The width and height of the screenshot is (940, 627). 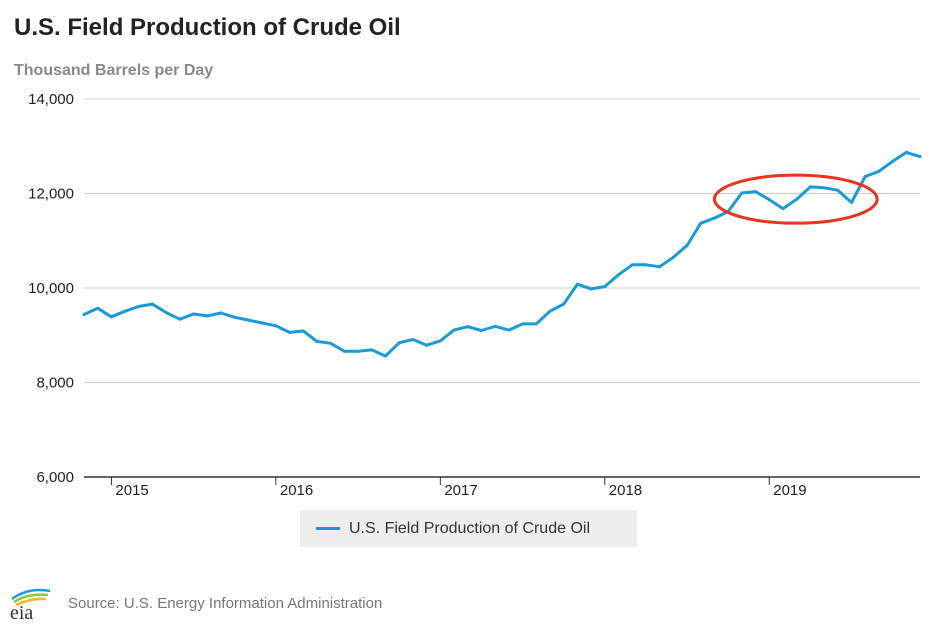 I want to click on x-tick-label: 2016, so click(x=296, y=490).